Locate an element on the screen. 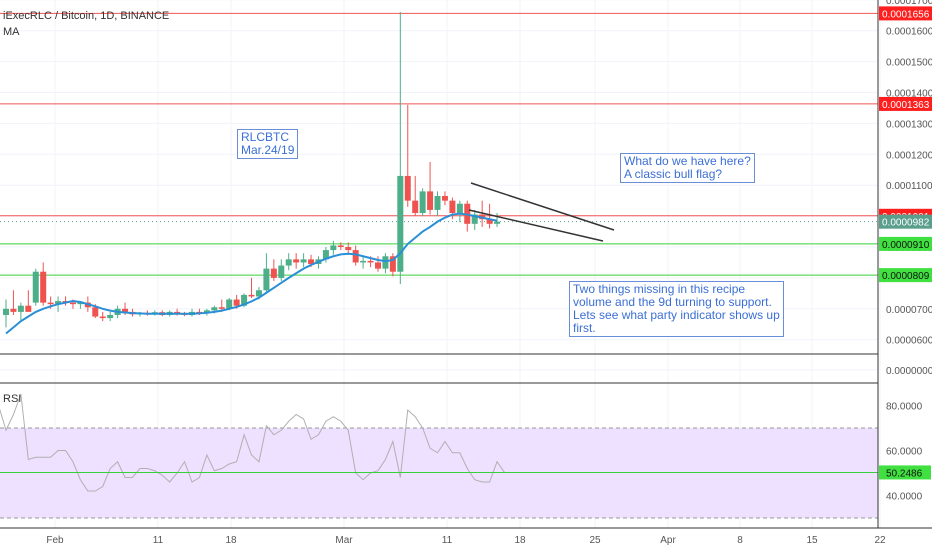  rsi-tick-label: 80.0000 is located at coordinates (904, 407).